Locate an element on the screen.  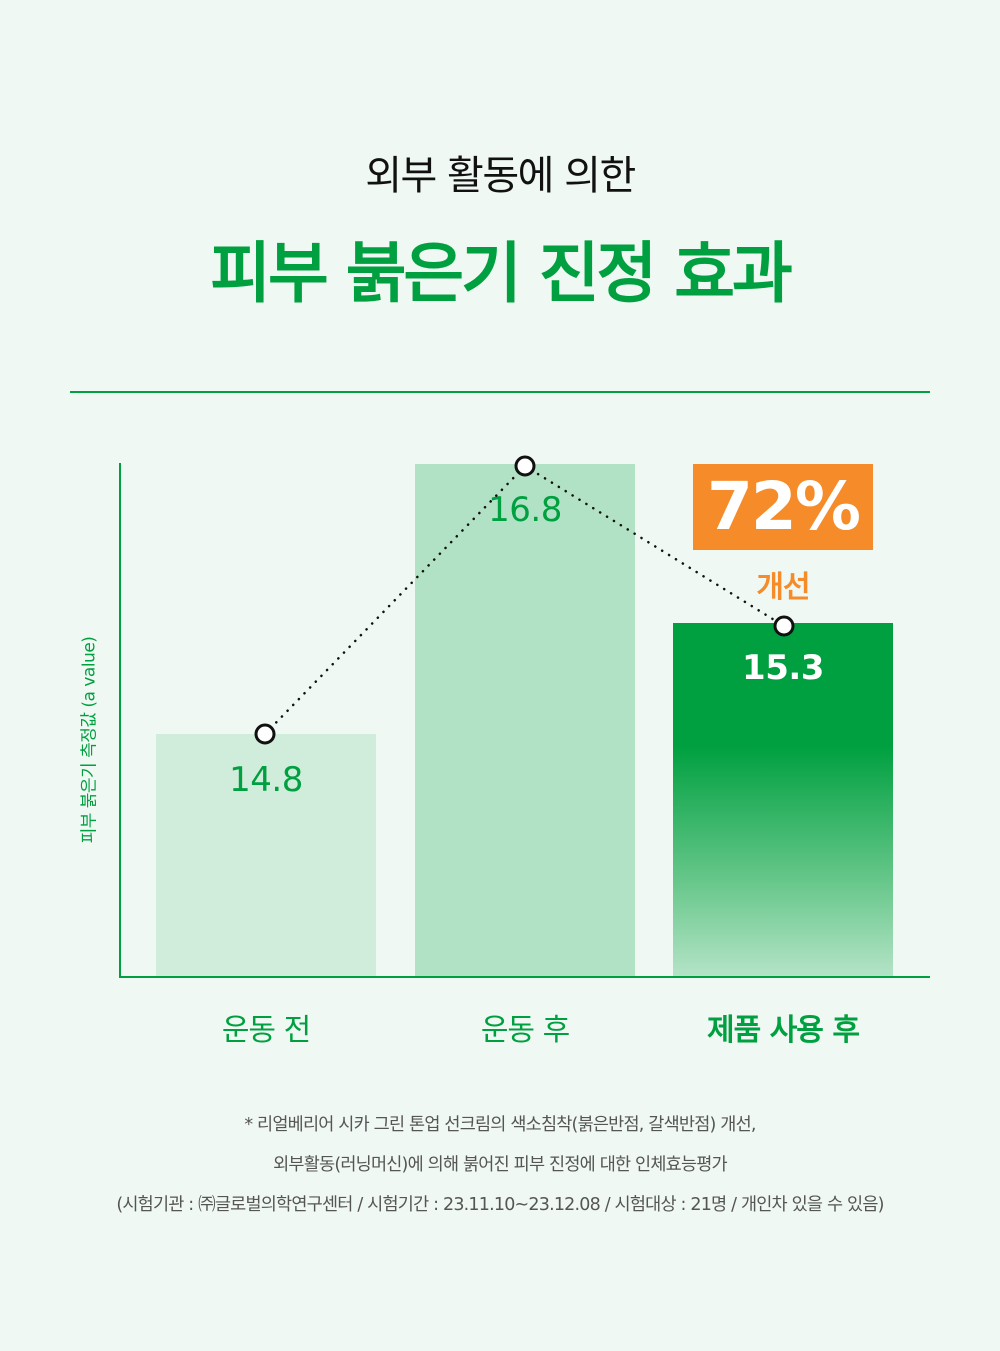
improvement-label: 개선 is located at coordinates (783, 587).